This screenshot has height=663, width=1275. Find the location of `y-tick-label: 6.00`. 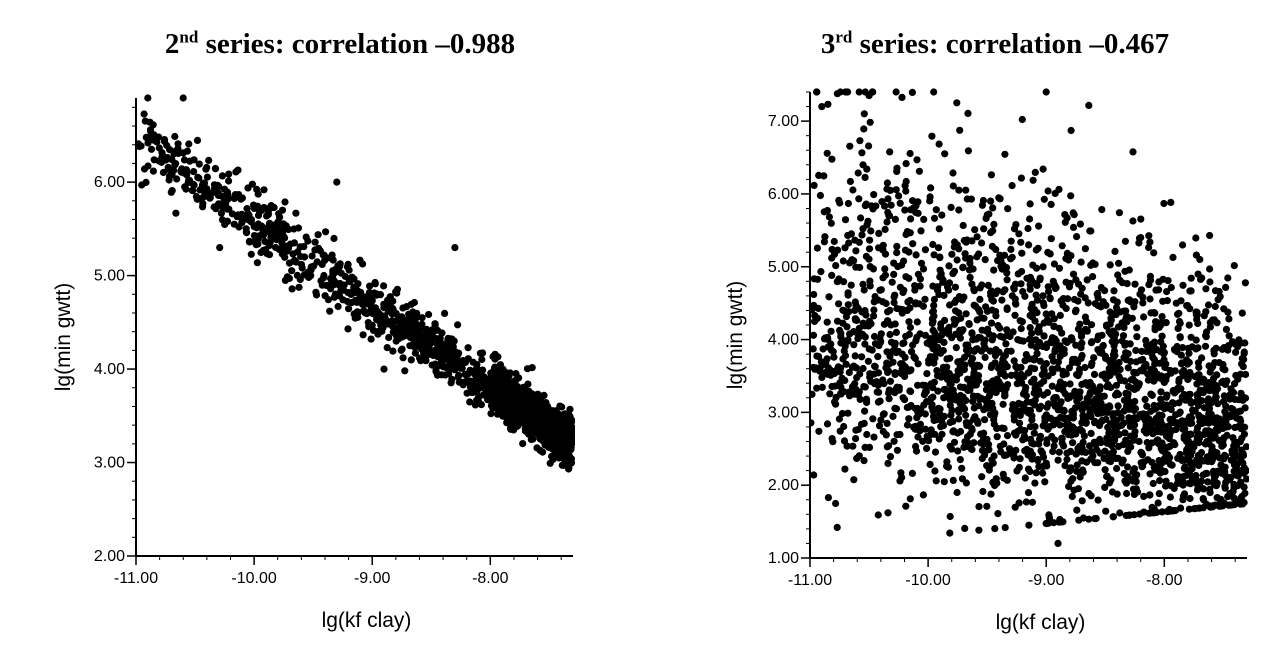

y-tick-label: 6.00 is located at coordinates (109, 182).